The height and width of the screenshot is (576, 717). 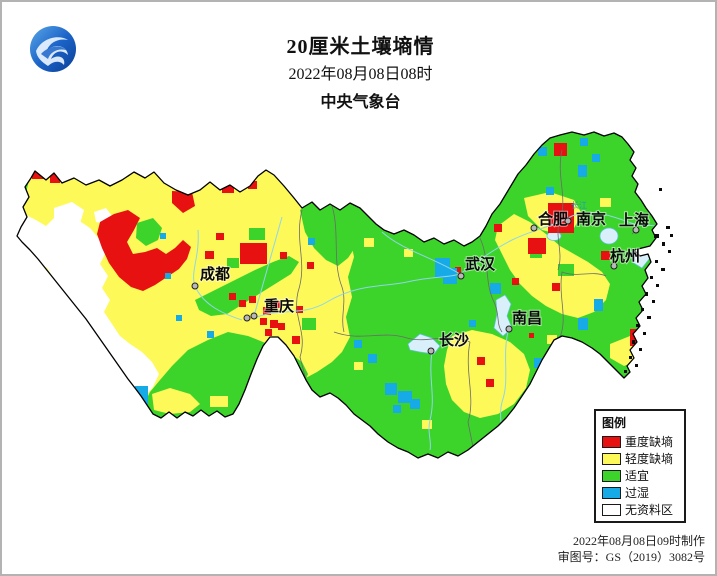 I want to click on map-datetime: 2022年08月08日08时, so click(x=360, y=74).